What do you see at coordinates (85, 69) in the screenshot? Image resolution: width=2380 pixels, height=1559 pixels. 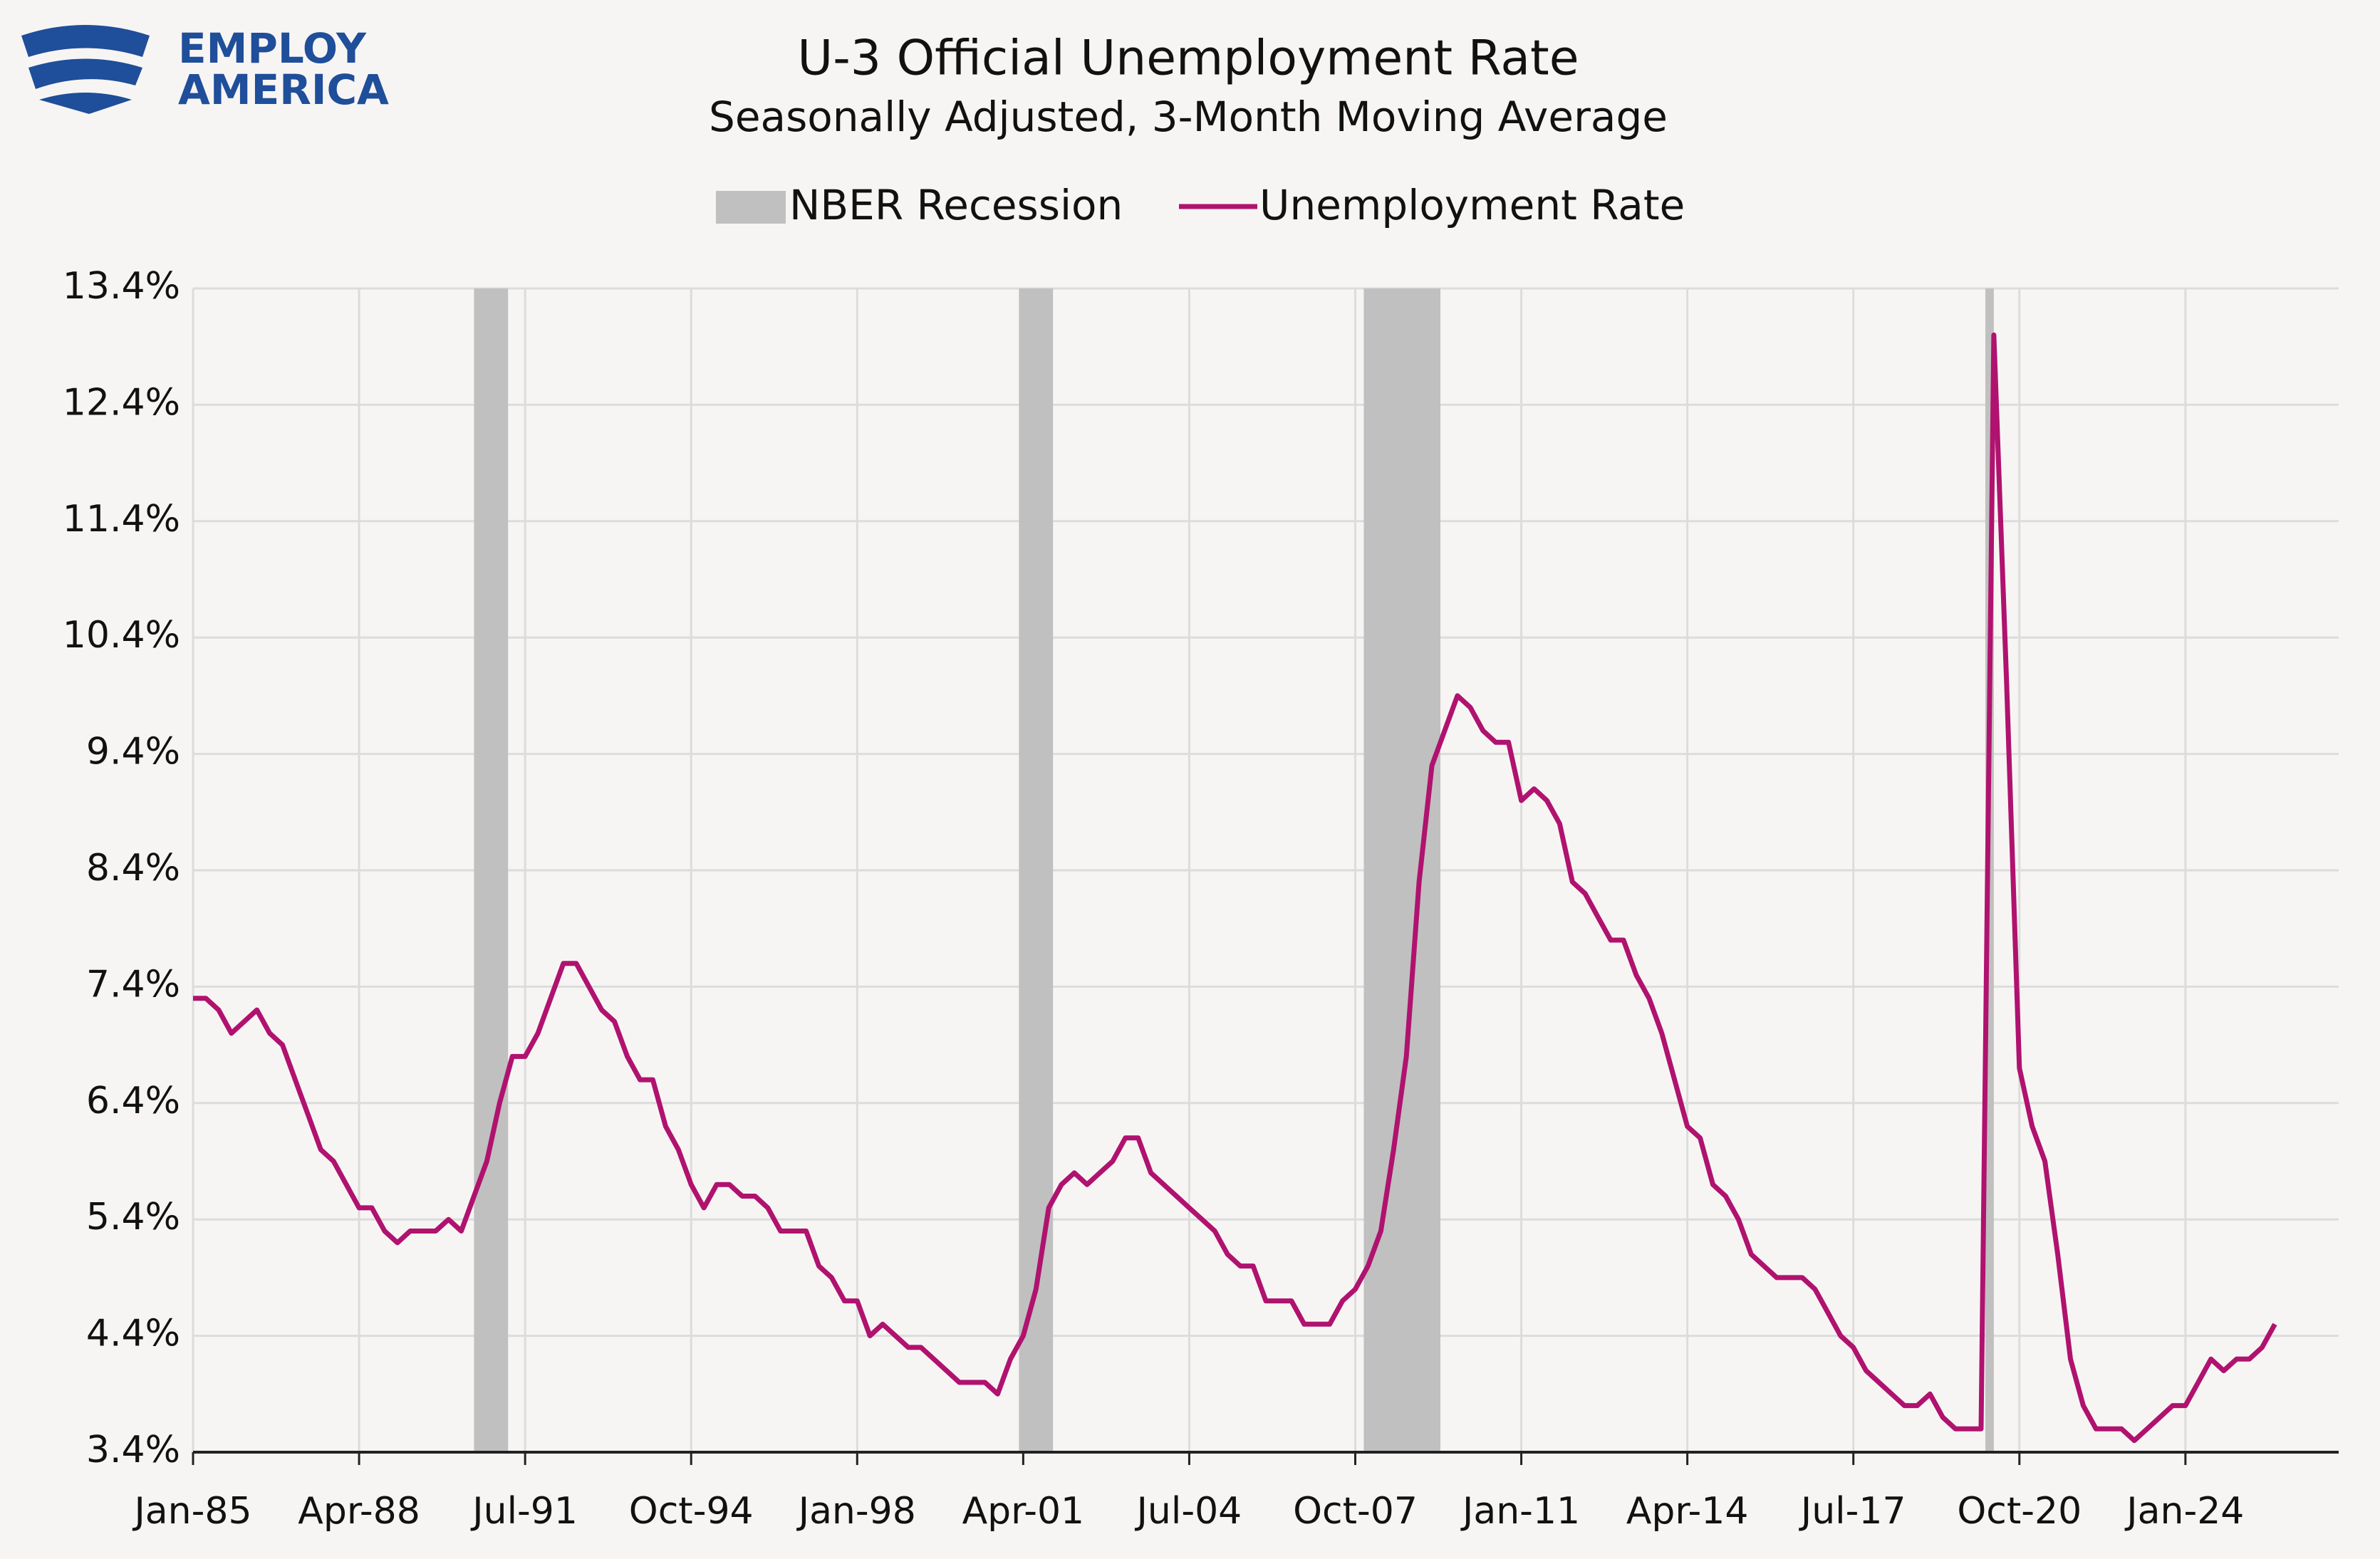 I see `logo-mark` at bounding box center [85, 69].